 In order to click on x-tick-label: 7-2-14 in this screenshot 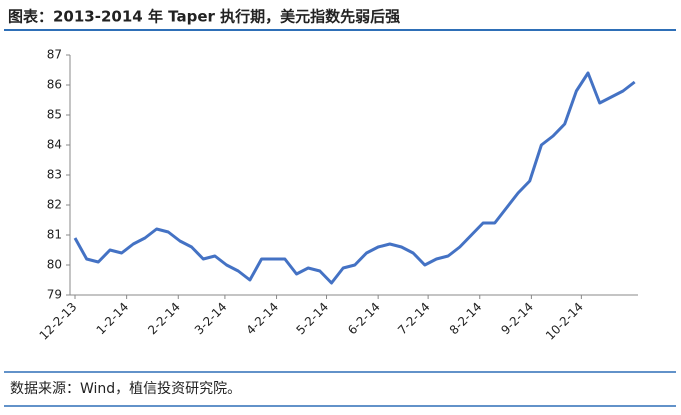, I will do `click(414, 319)`.